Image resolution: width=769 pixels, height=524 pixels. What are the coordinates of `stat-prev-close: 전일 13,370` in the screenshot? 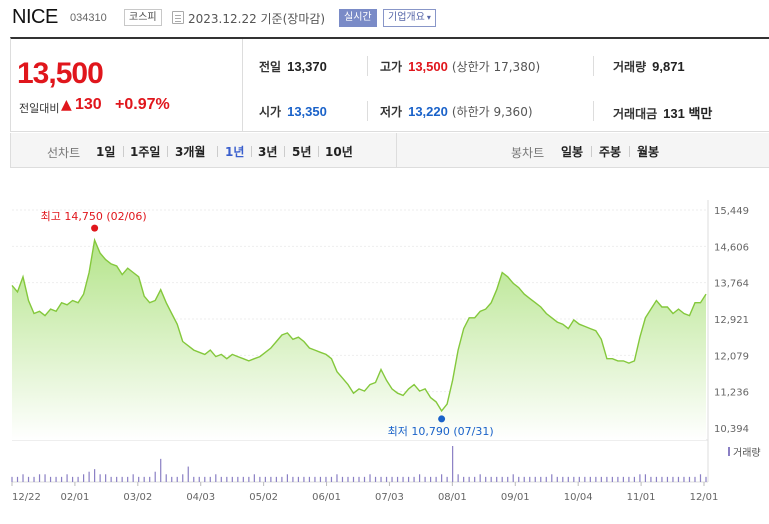 It's located at (293, 66).